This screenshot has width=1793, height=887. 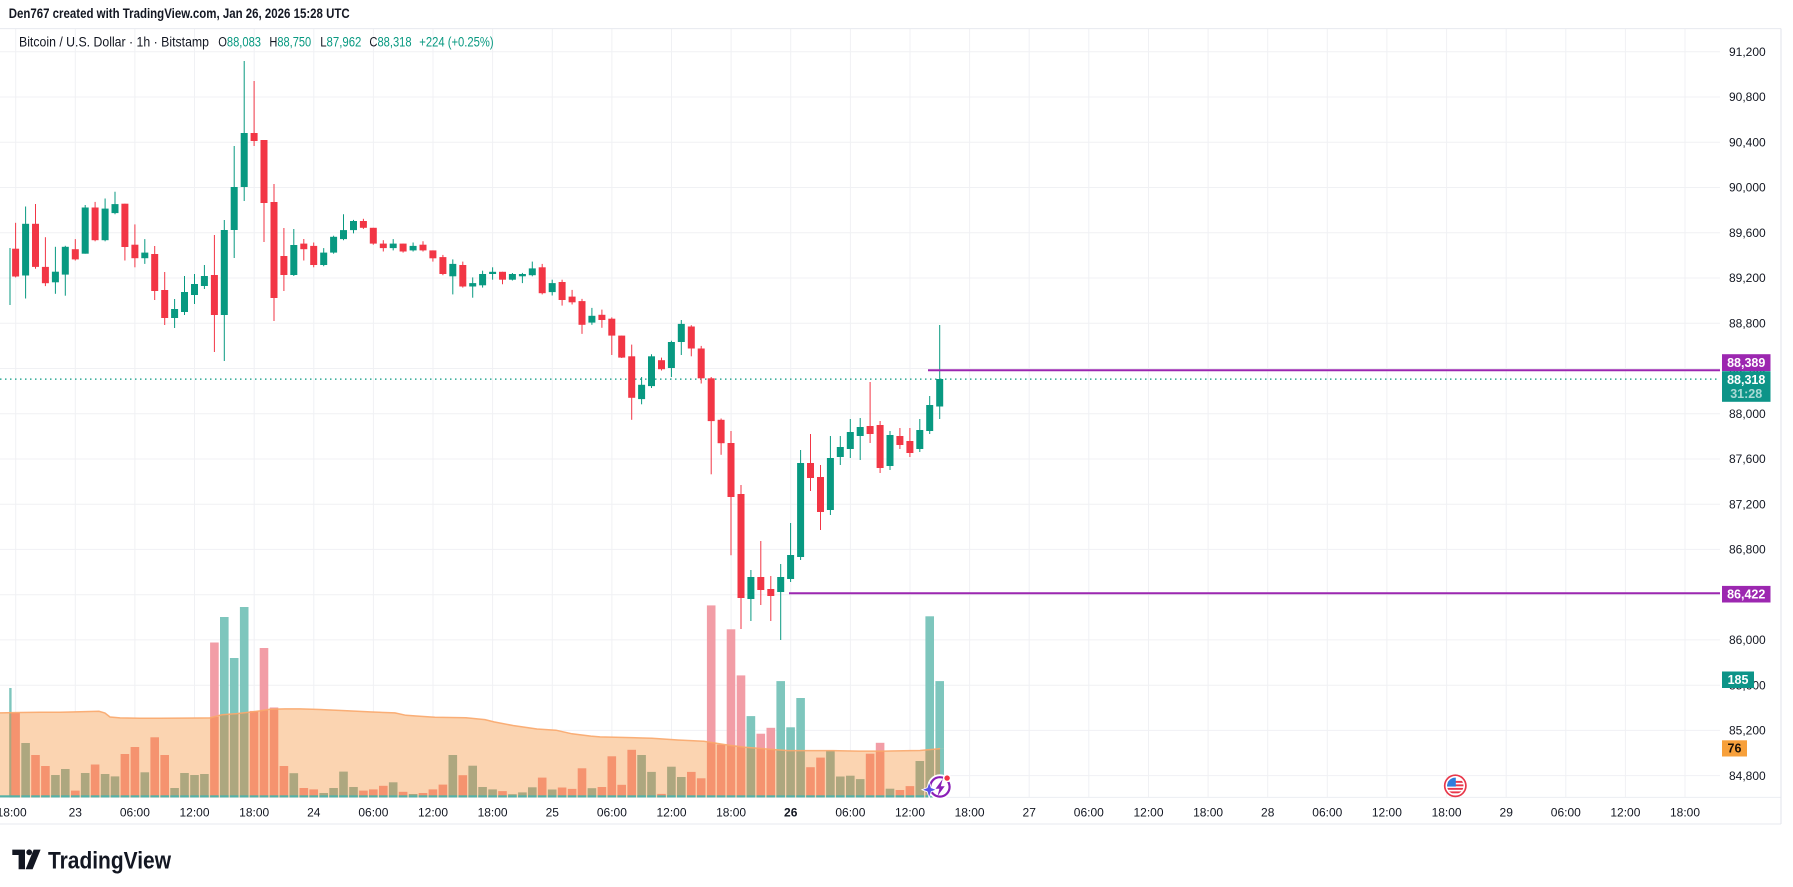 What do you see at coordinates (340, 41) in the screenshot?
I see `svg-text: L87,962` at bounding box center [340, 41].